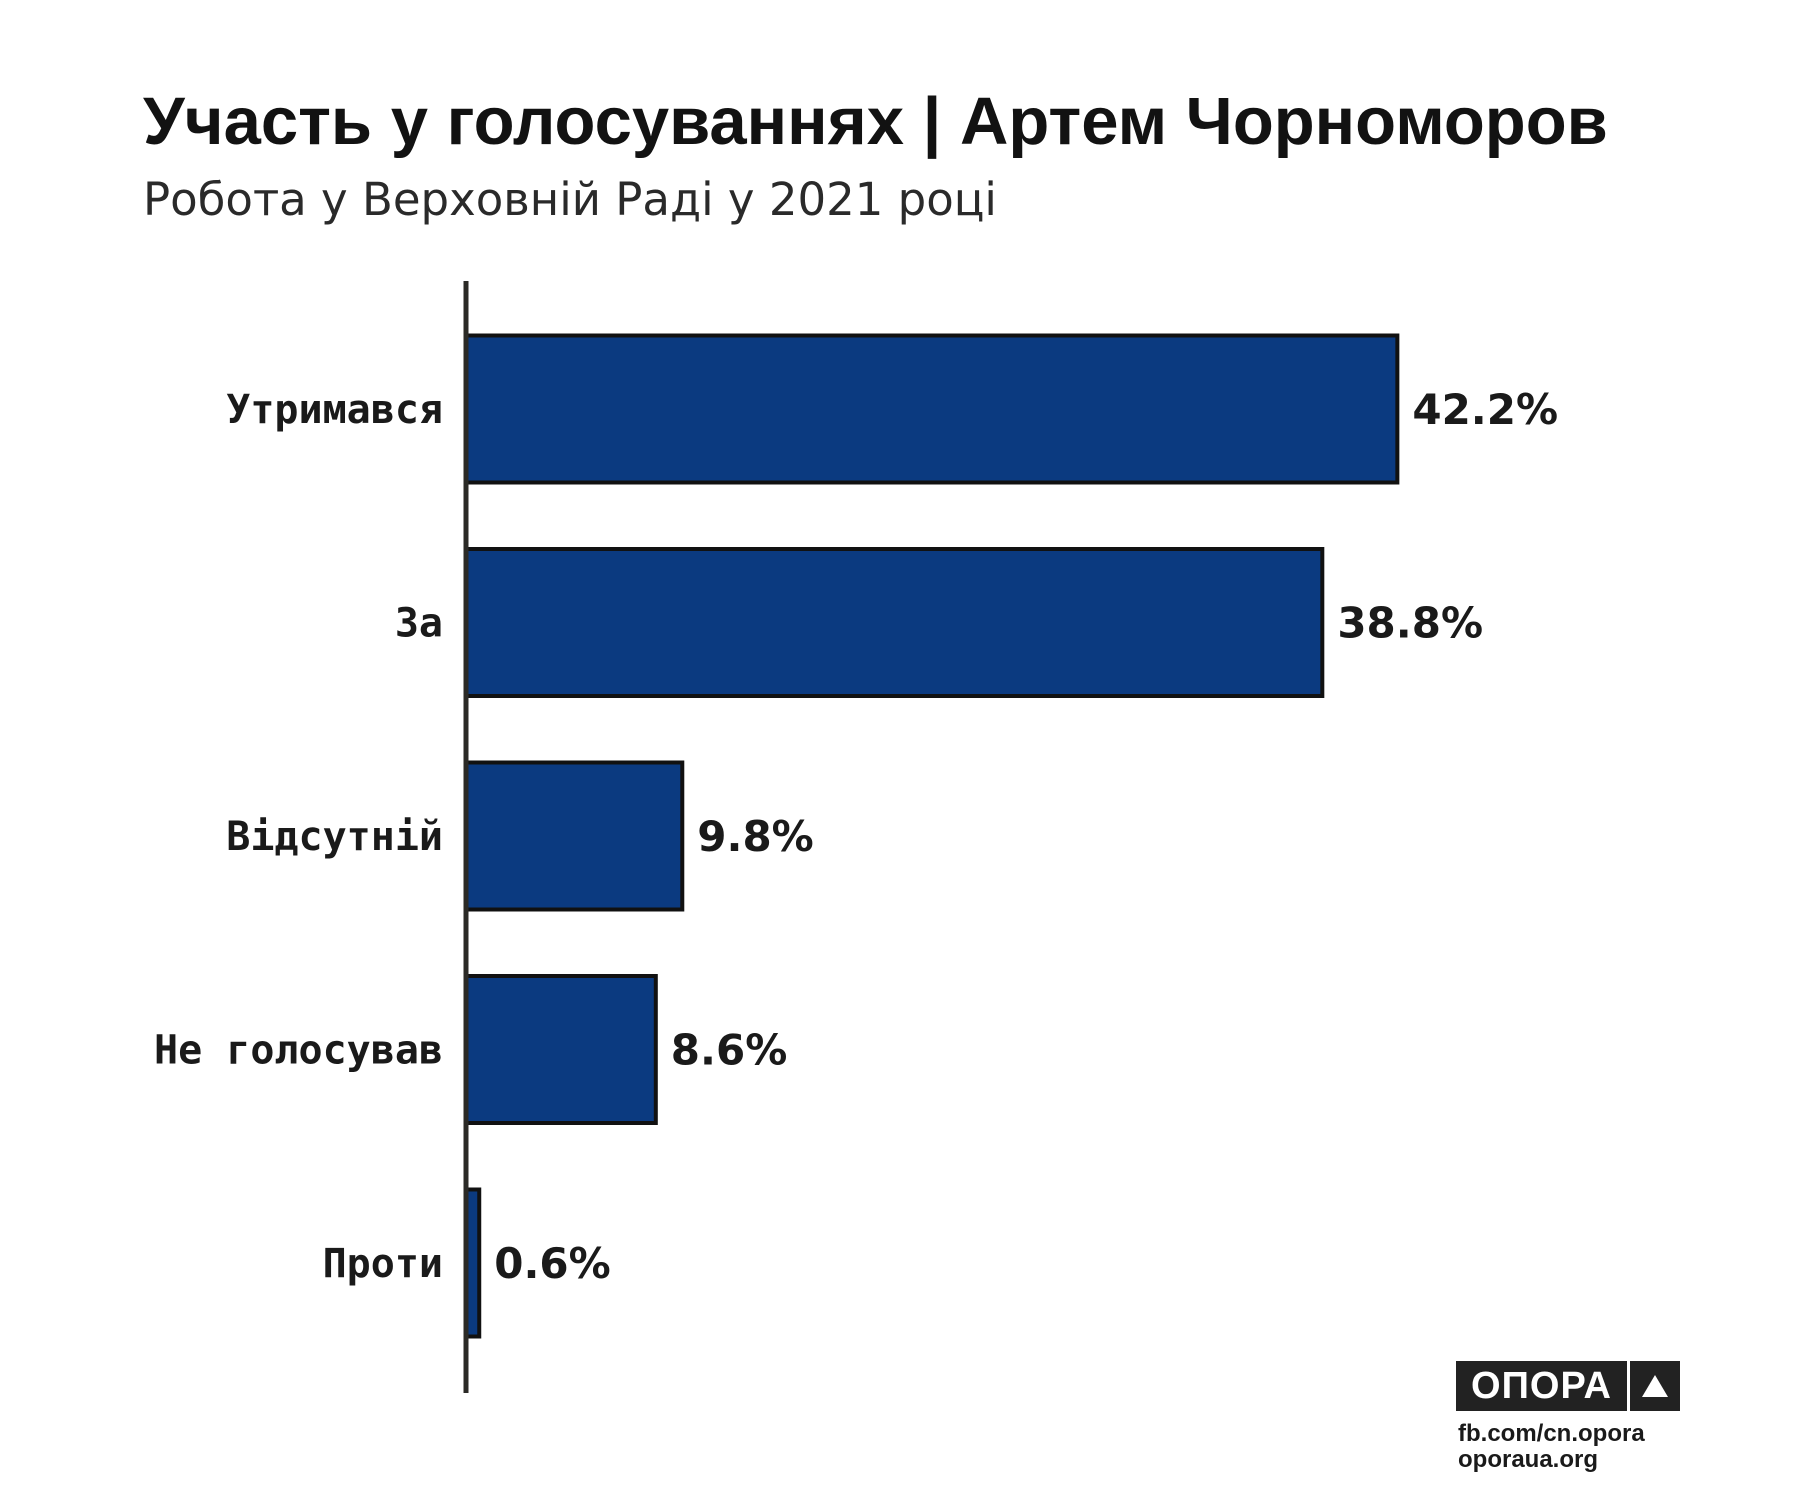 The height and width of the screenshot is (1500, 1800). Describe the element at coordinates (1551, 1433) in the screenshot. I see `facebook-link: fb.com/cn.opora` at that location.